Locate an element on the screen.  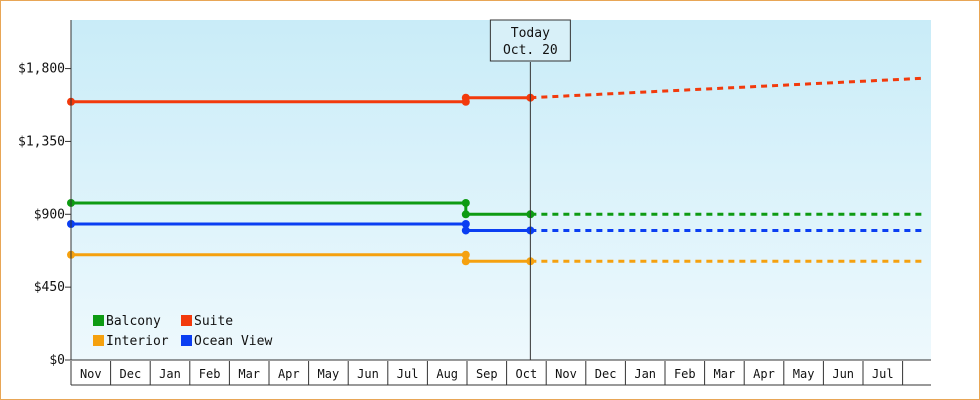
month-label: Aug is located at coordinates (447, 374).